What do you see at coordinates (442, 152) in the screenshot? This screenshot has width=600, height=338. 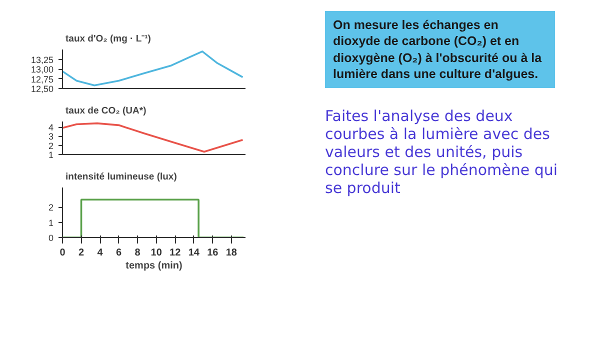 I see `text: Faites l'analyse des deux courbes à la lumière avec des valeurs et des unités, puis conclure sur le phénomène qui se produit` at bounding box center [442, 152].